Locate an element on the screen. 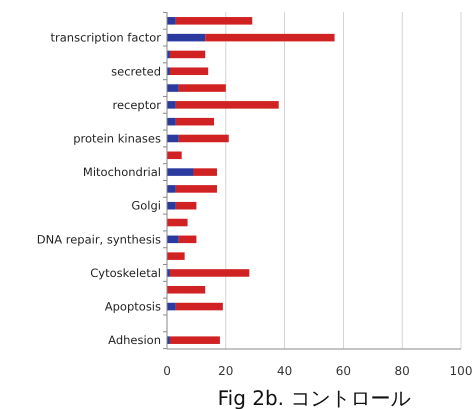  y-tick-label: Cytoskeletal is located at coordinates (125, 273).